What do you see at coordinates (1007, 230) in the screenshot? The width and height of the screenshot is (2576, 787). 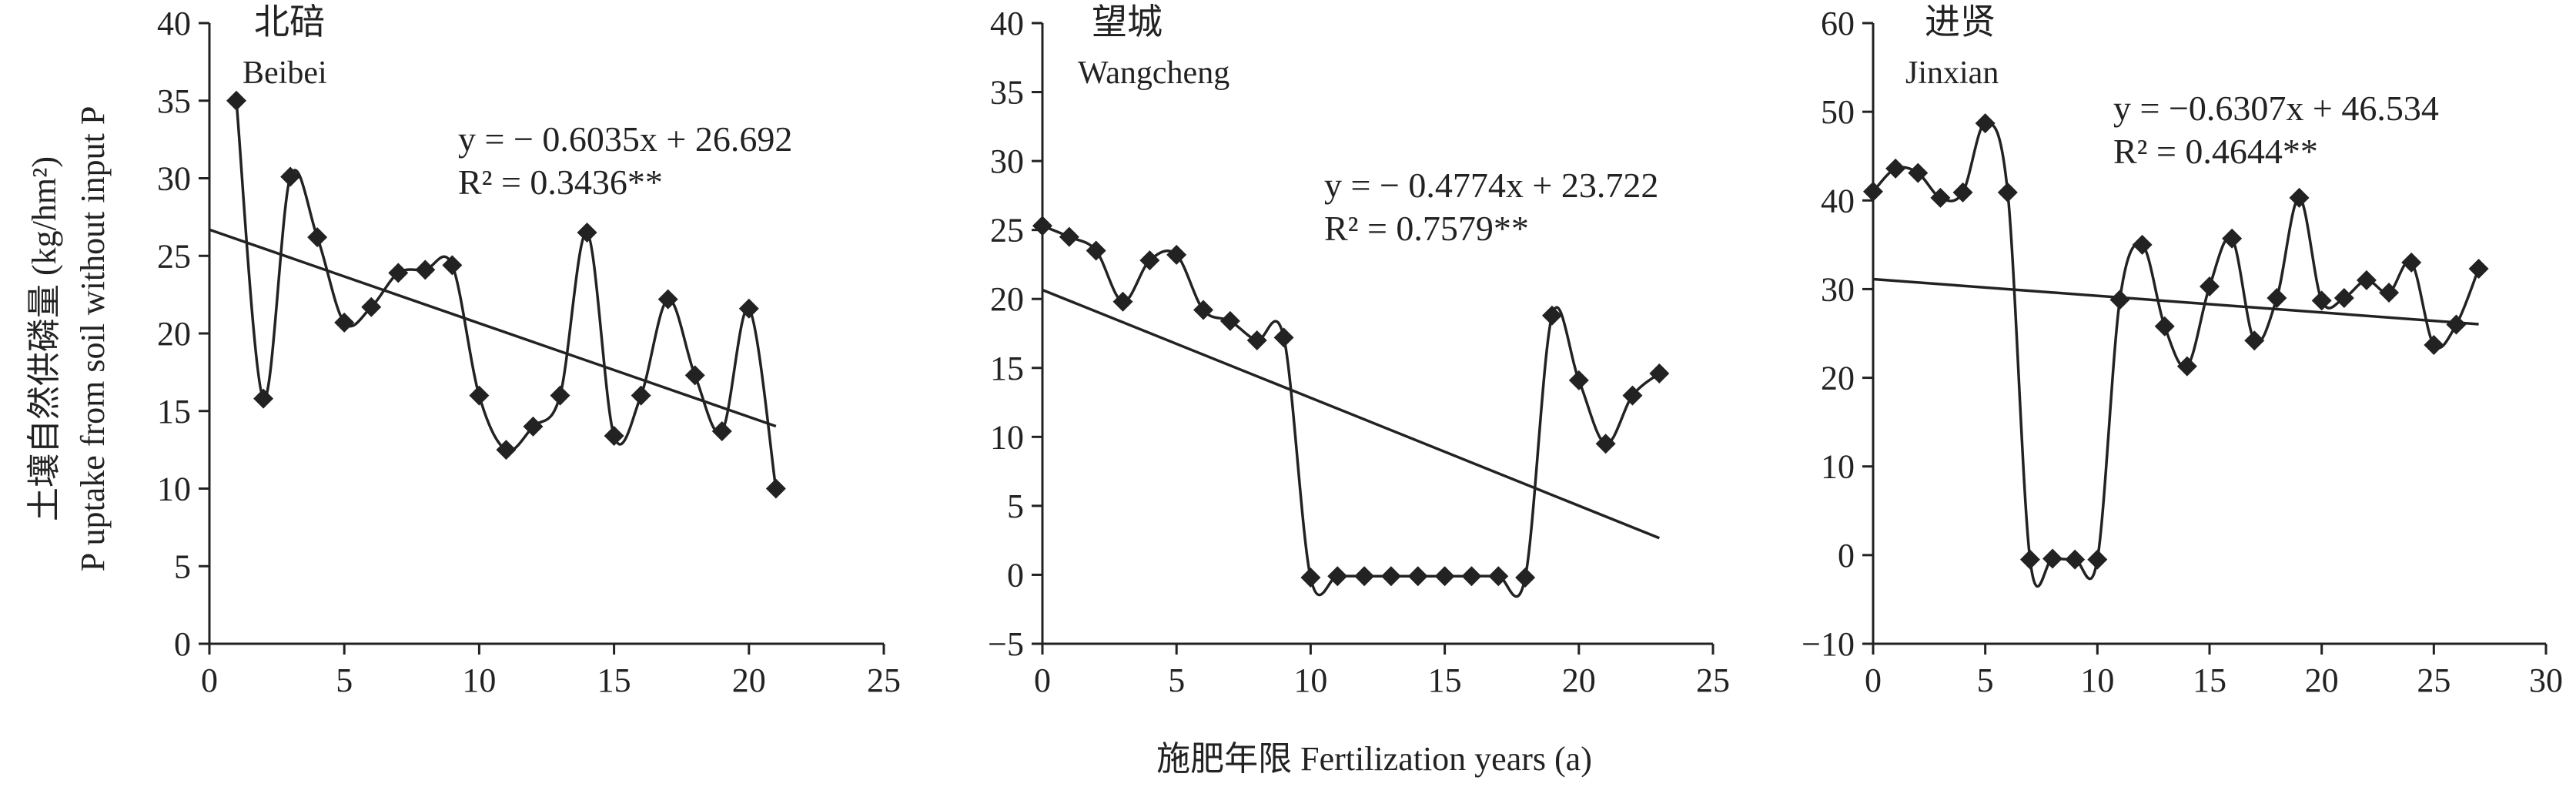 I see `y-tick-label: 25` at bounding box center [1007, 230].